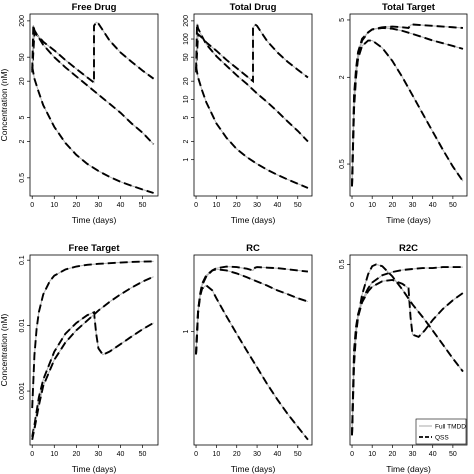 The image size is (474, 474). Describe the element at coordinates (94, 7) in the screenshot. I see `panel-title: Free Drug` at that location.